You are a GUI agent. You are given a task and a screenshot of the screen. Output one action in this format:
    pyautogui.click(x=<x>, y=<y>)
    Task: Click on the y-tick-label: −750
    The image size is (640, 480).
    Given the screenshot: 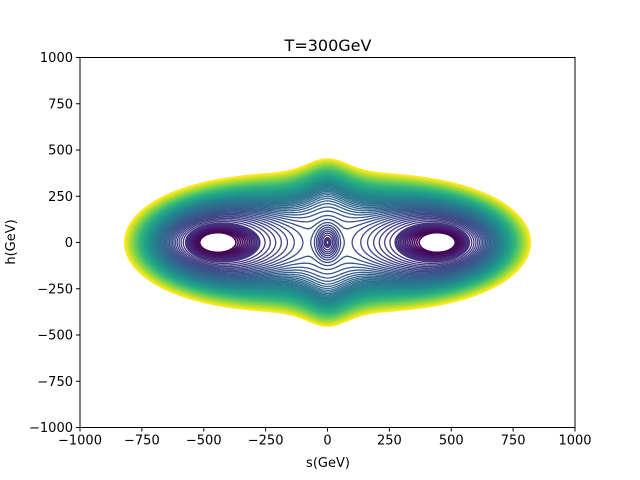 What is the action you would take?
    pyautogui.click(x=55, y=382)
    